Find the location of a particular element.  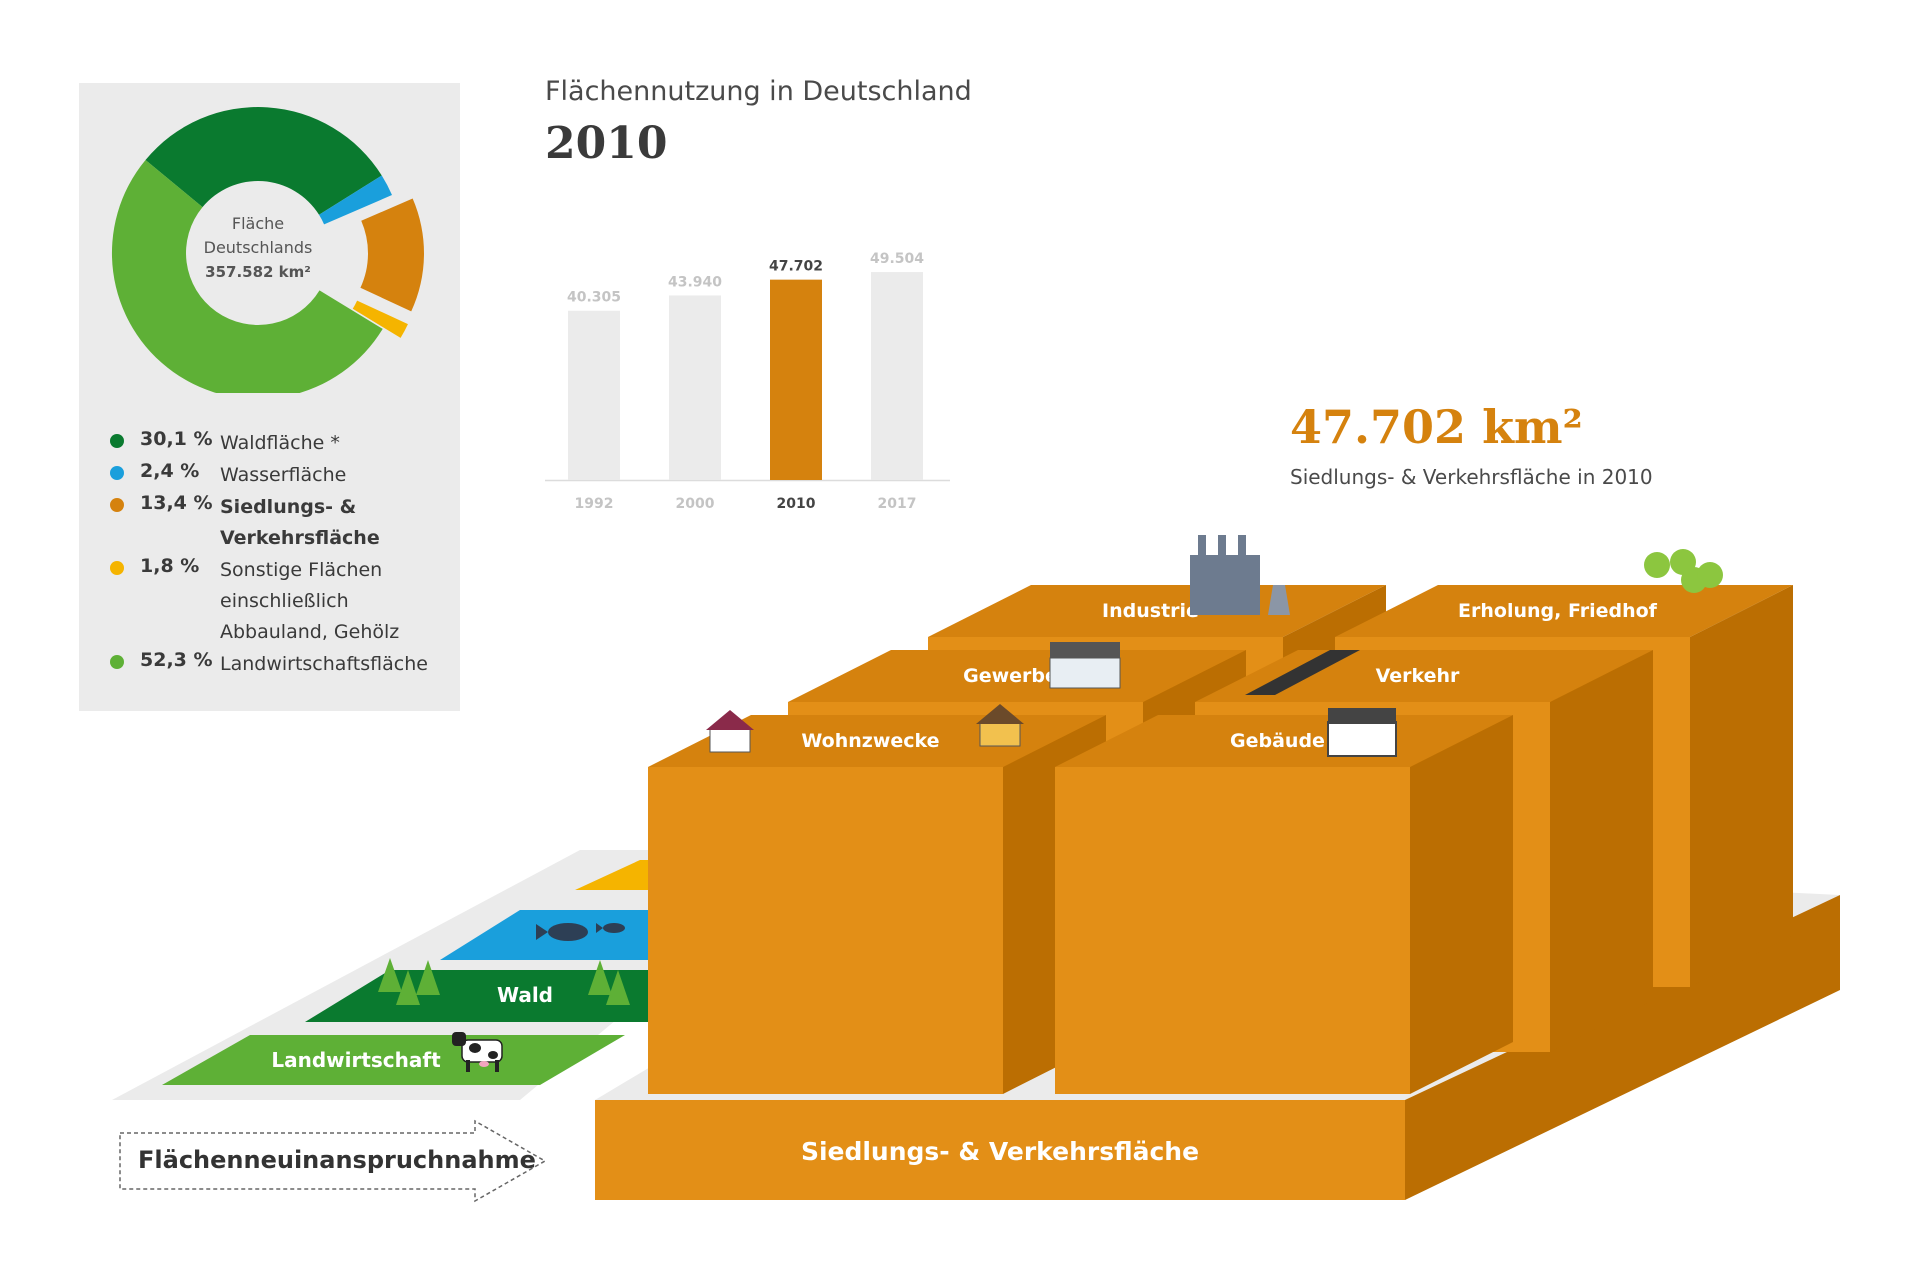

strip-label-landwirtschaft: Landwirtschaft is located at coordinates (356, 1060).